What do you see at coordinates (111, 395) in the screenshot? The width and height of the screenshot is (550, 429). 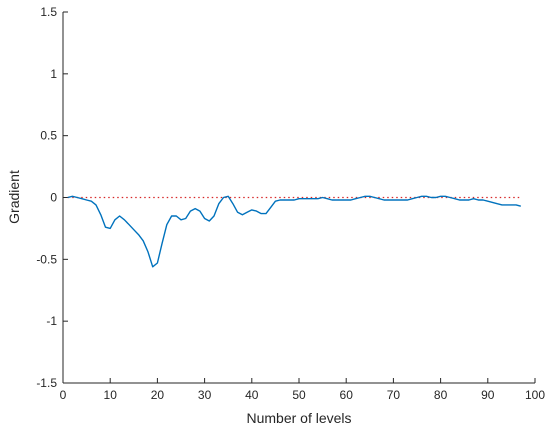 I see `x-tick-label: 10` at bounding box center [111, 395].